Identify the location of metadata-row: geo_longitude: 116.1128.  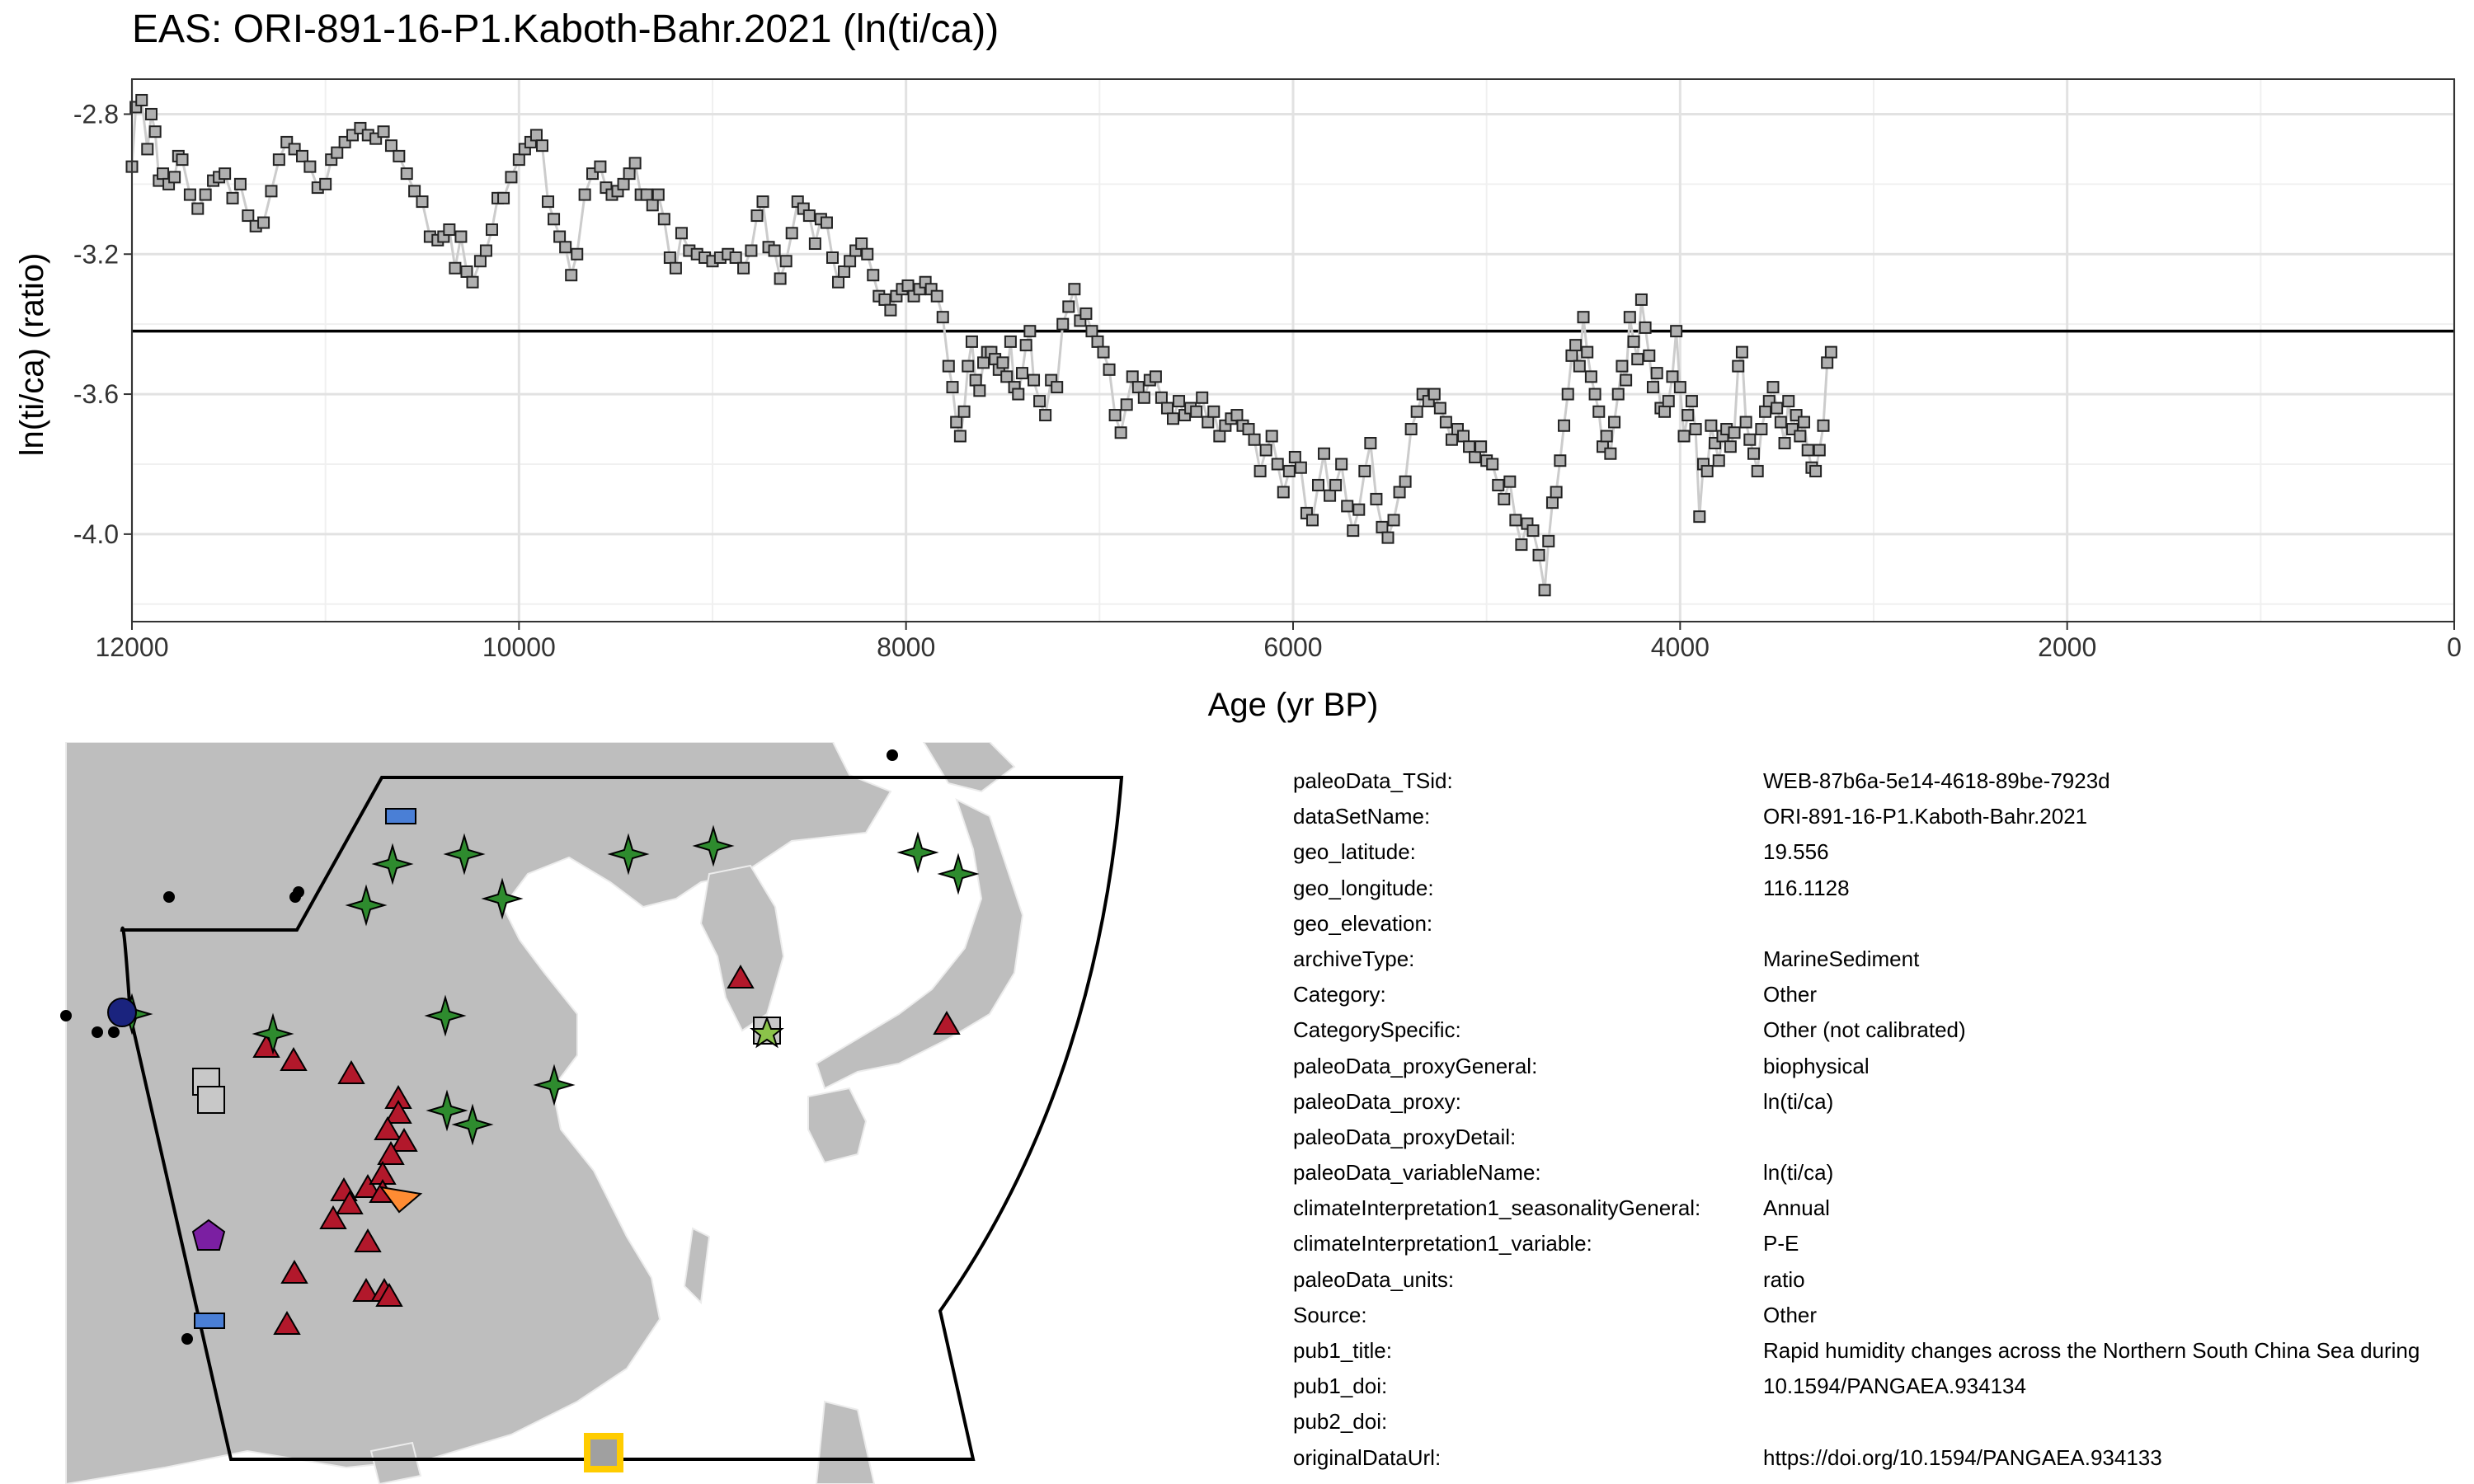
(1882, 888).